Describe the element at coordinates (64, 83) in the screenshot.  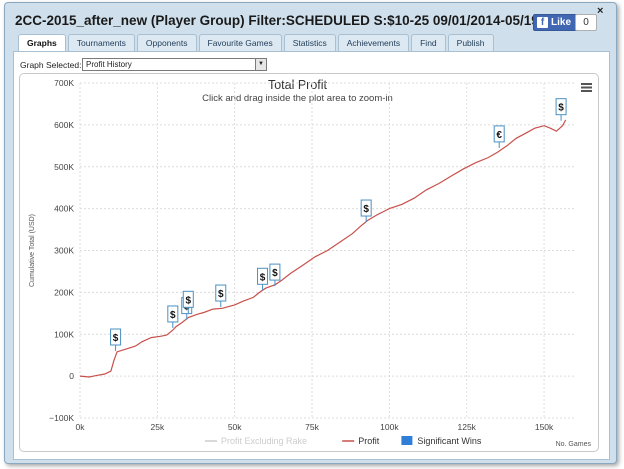
I see `y-tick-label: 700K` at that location.